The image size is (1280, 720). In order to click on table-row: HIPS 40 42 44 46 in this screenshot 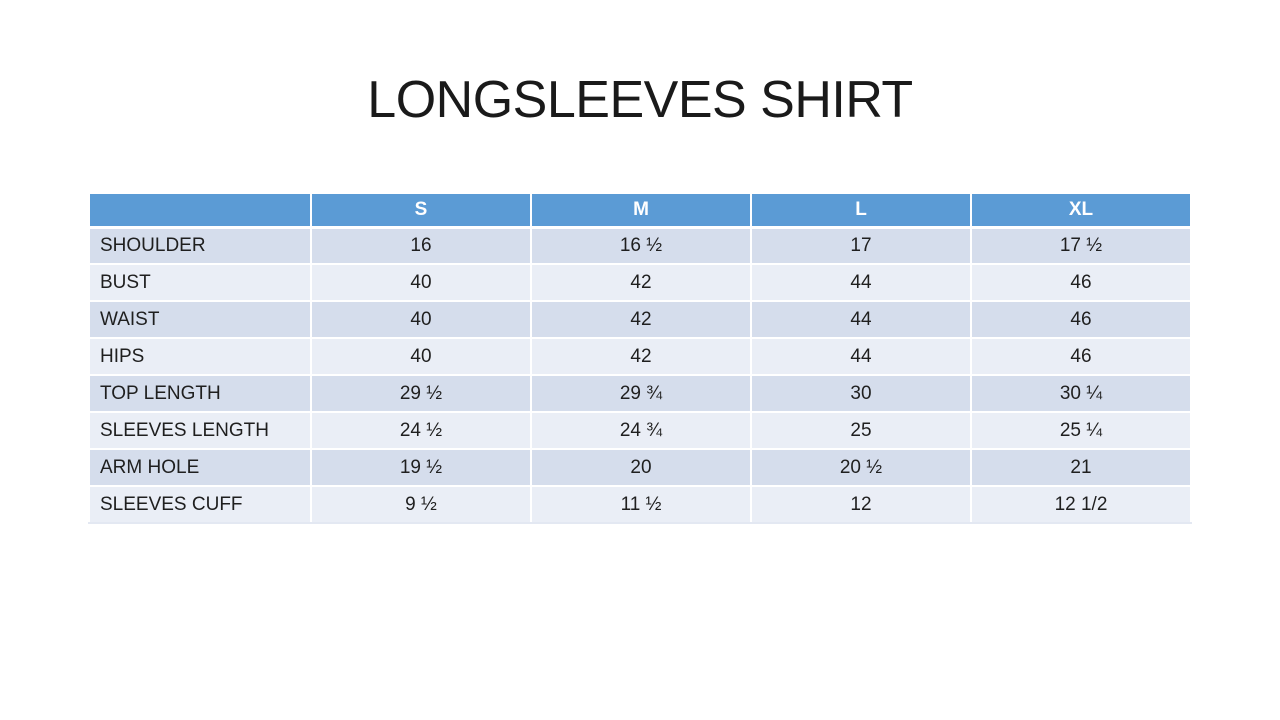, I will do `click(640, 356)`.